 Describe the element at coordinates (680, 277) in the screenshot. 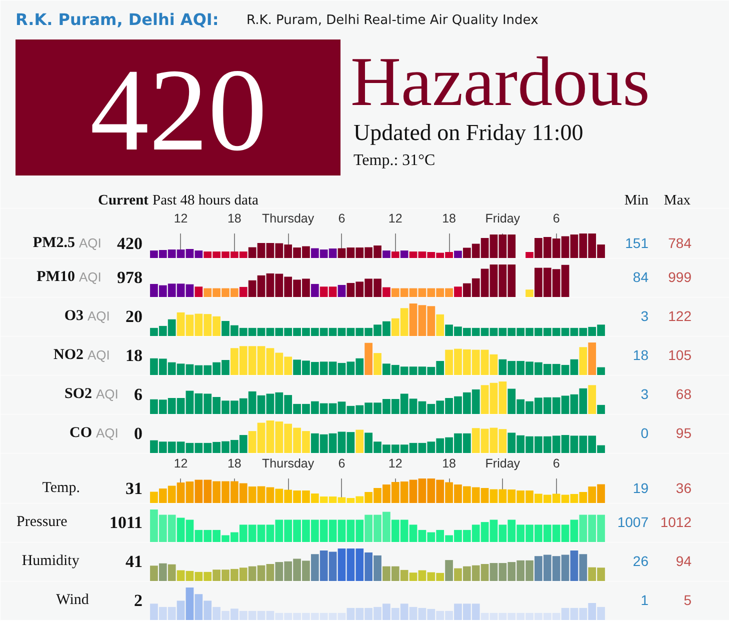

I see `text: 999` at that location.